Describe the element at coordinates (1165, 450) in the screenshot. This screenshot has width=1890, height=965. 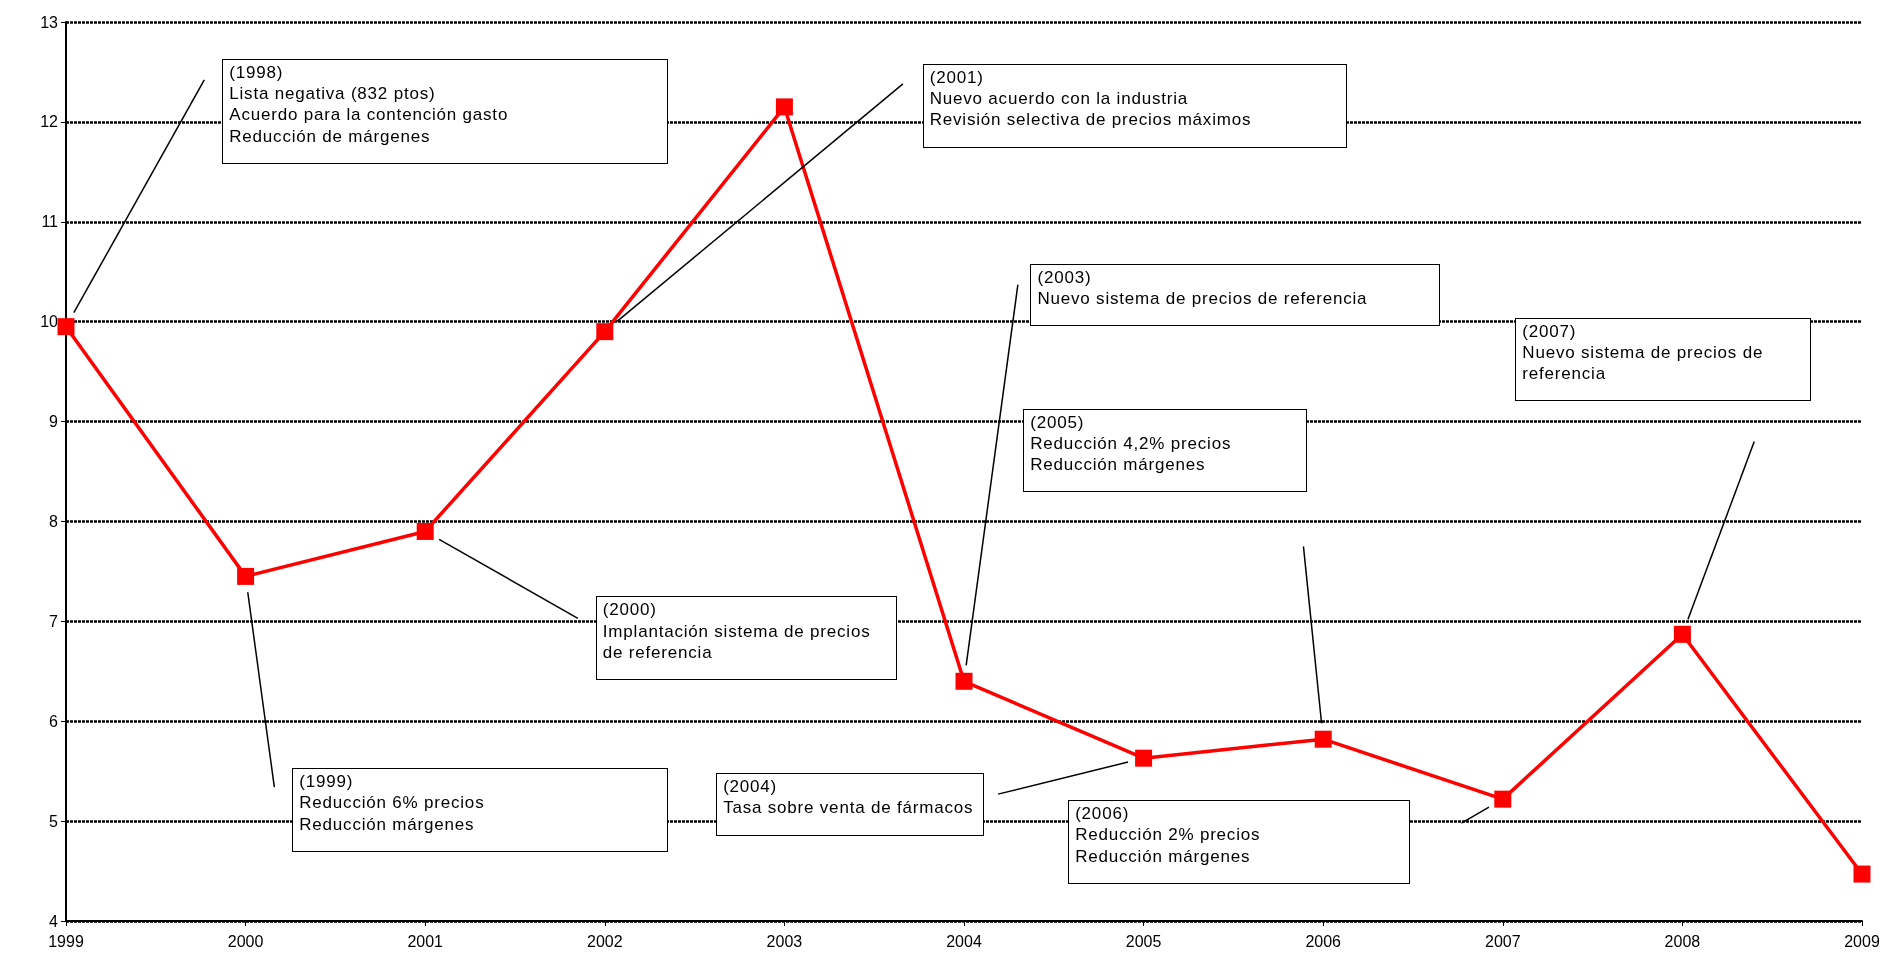
I see `text-box: (2005) Reducción 4,2% precios Reducción márgenes` at that location.